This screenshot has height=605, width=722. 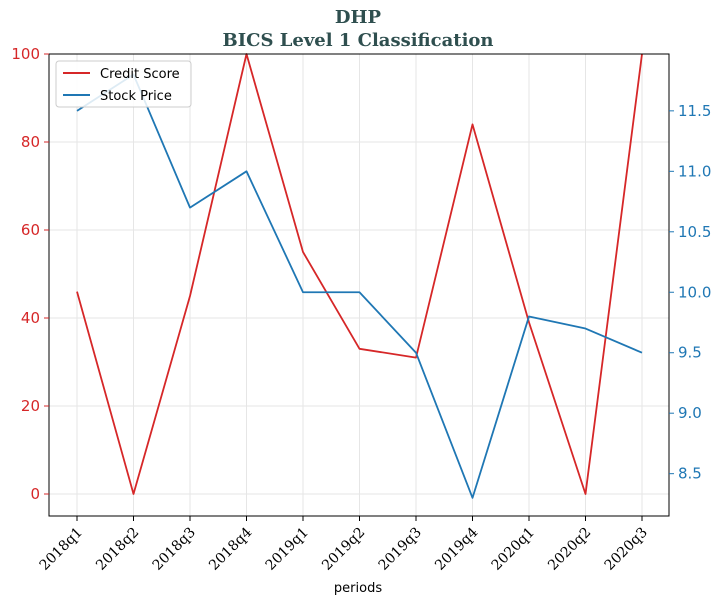 What do you see at coordinates (694, 232) in the screenshot?
I see `y-right-tick-label: 10.5` at bounding box center [694, 232].